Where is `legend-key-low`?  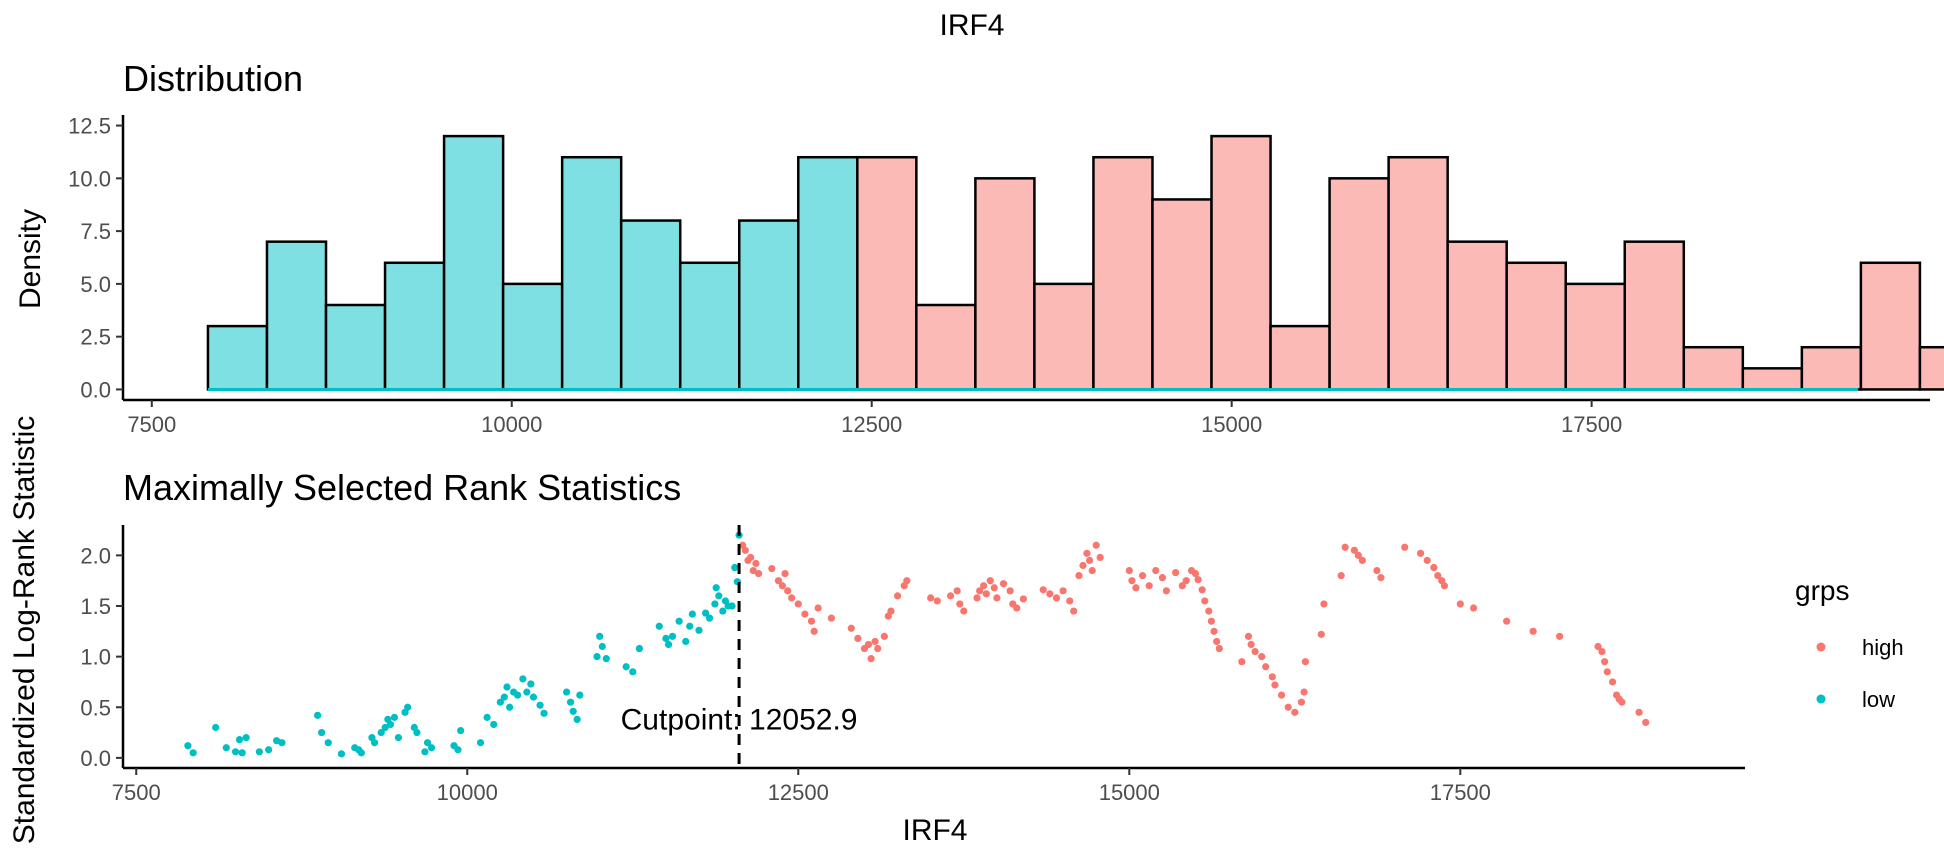
legend-key-low is located at coordinates (1821, 699).